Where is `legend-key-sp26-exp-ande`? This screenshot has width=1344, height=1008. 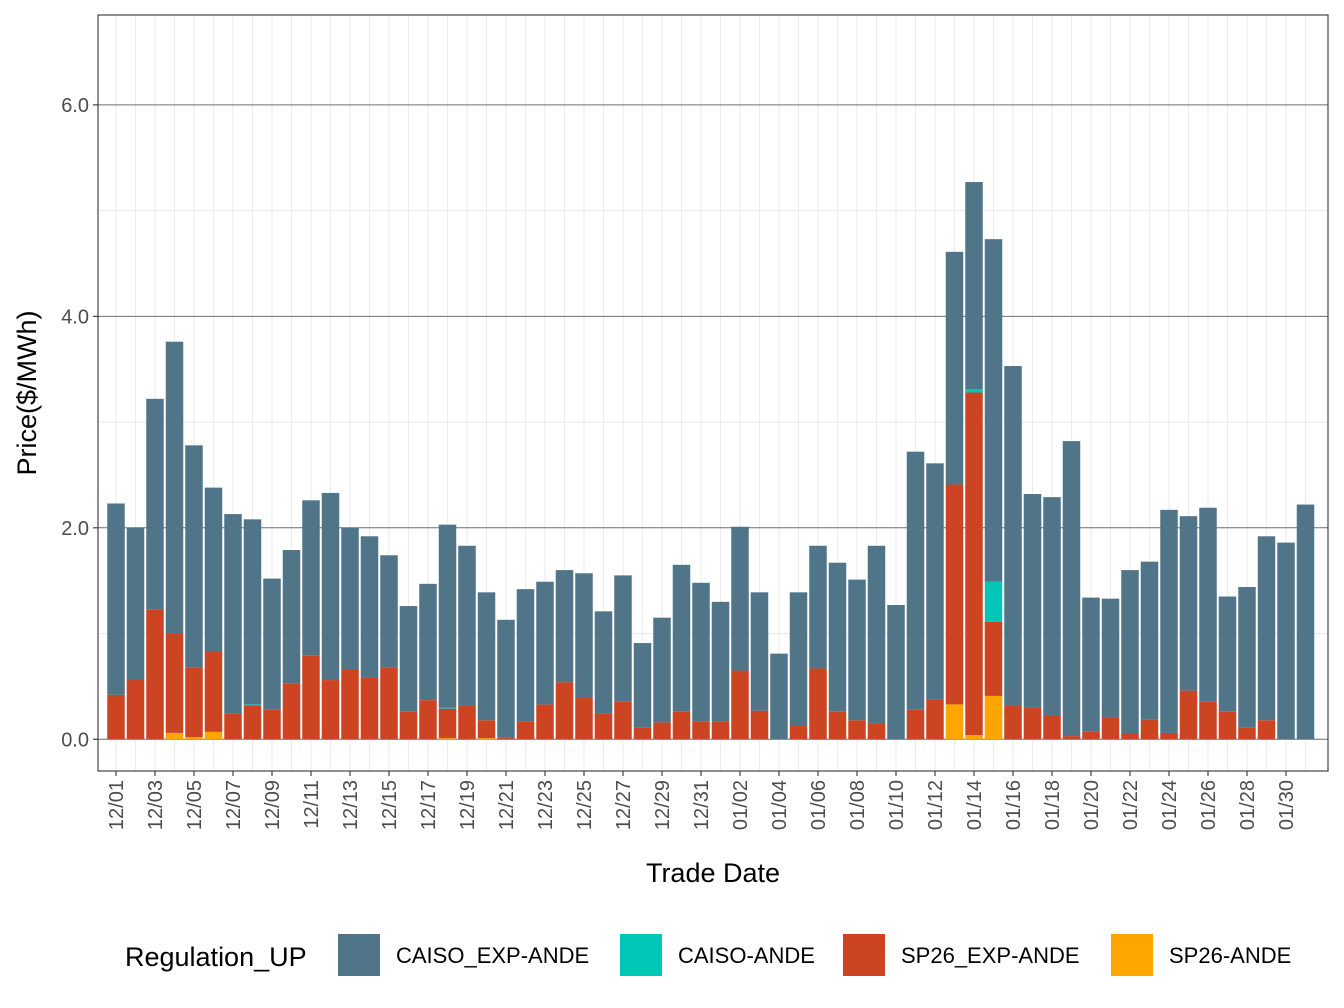 legend-key-sp26-exp-ande is located at coordinates (864, 955).